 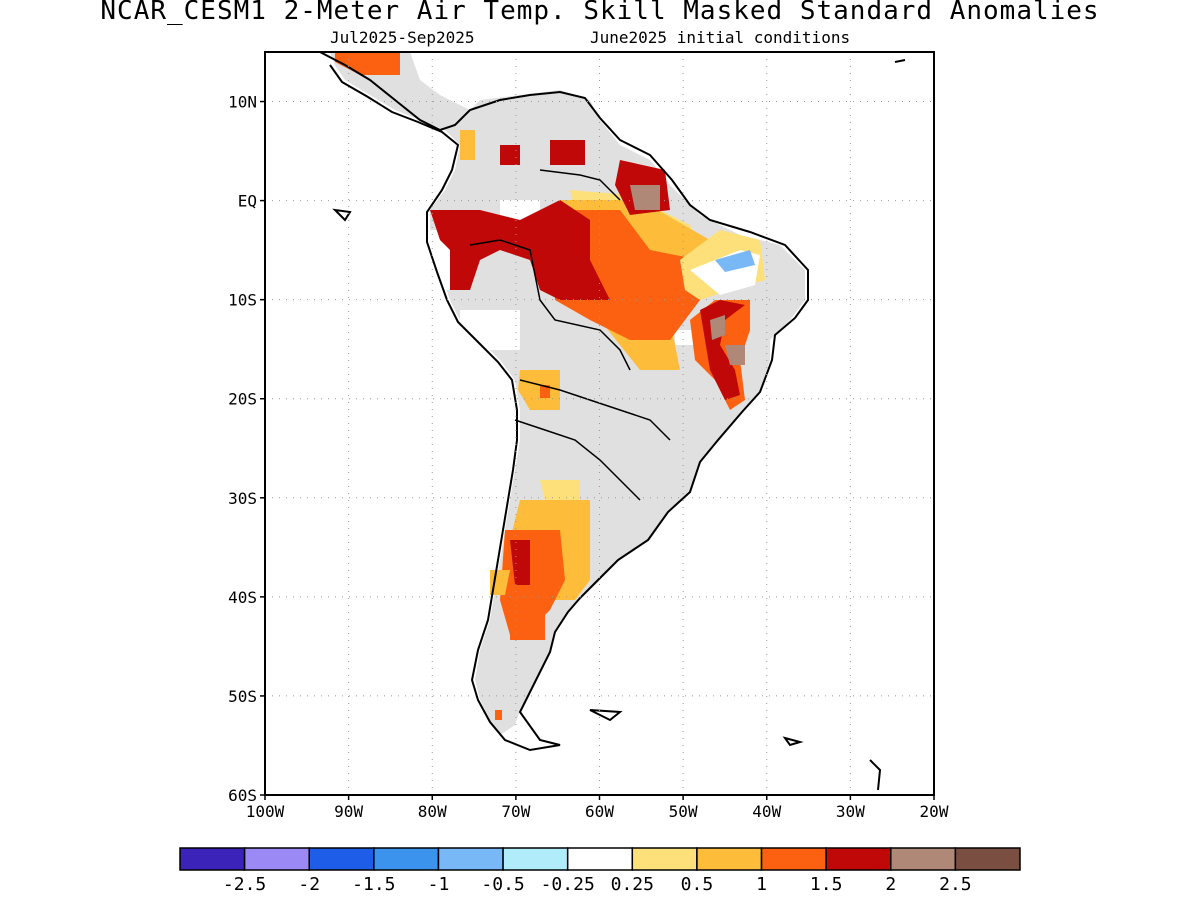 I want to click on lon-tick-label: 90W, so click(x=348, y=811).